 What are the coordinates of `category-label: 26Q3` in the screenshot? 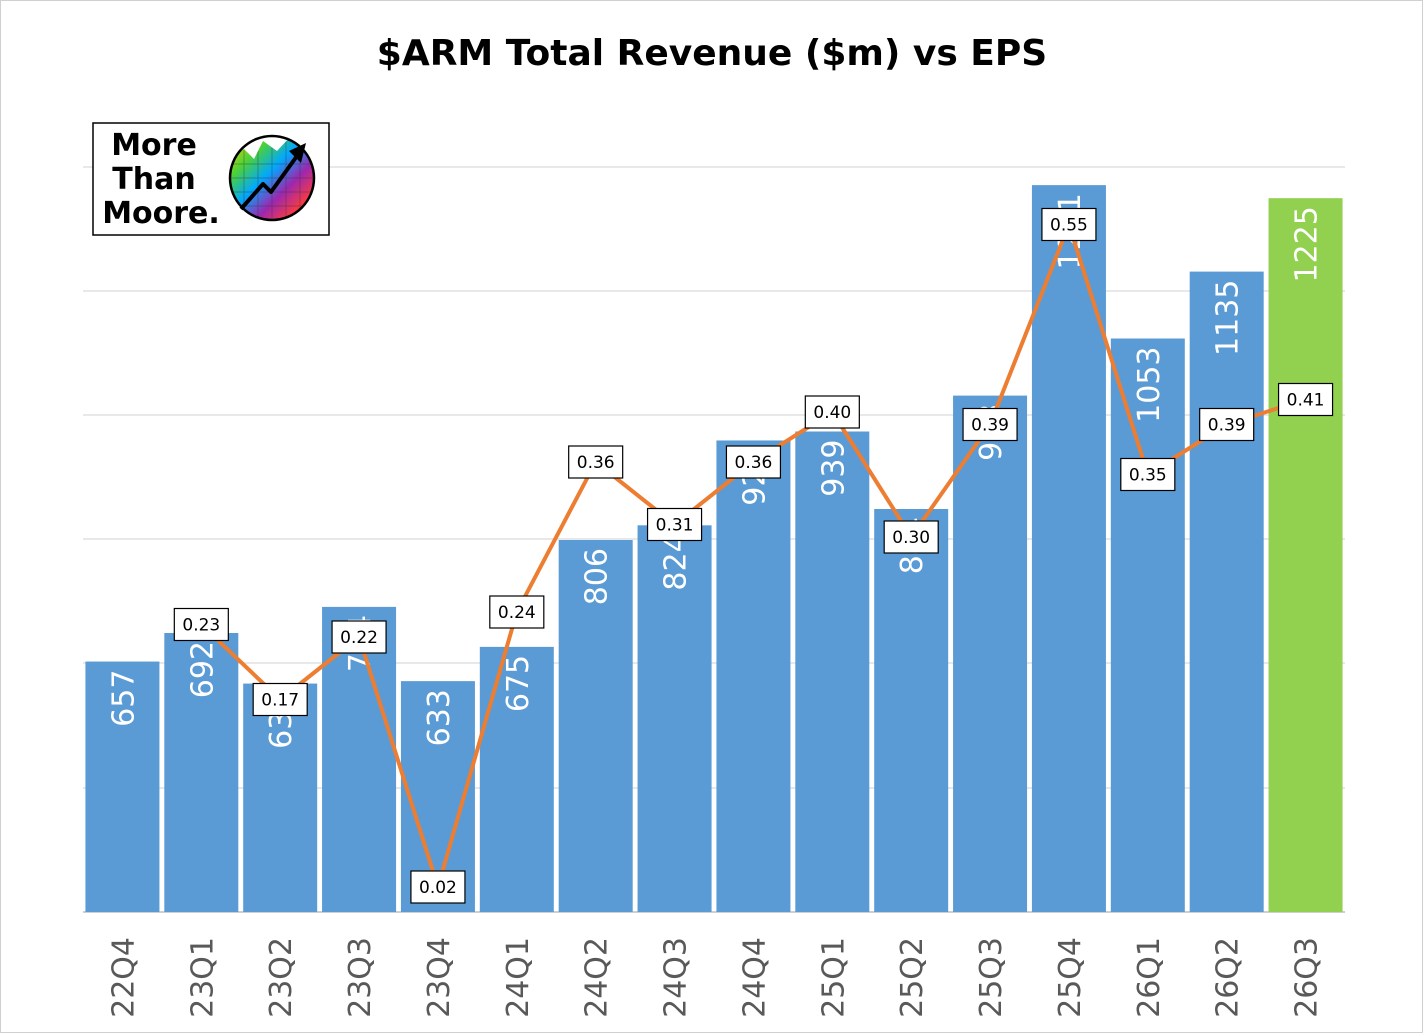 It's located at (1307, 977).